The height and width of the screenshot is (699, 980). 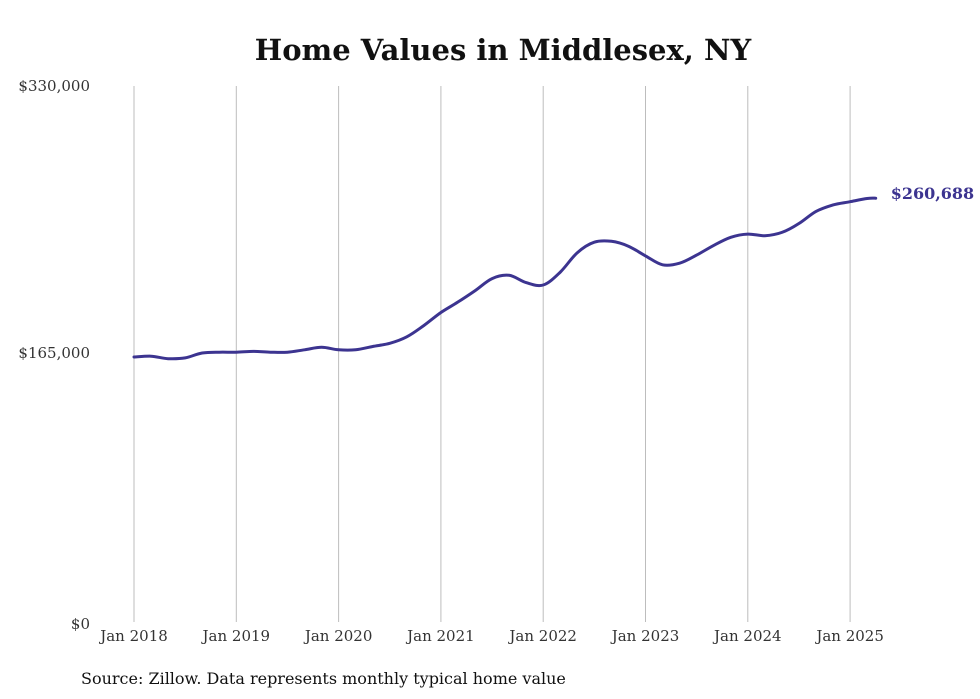 I want to click on x-tick-label: Jan 2018, so click(x=133, y=636).